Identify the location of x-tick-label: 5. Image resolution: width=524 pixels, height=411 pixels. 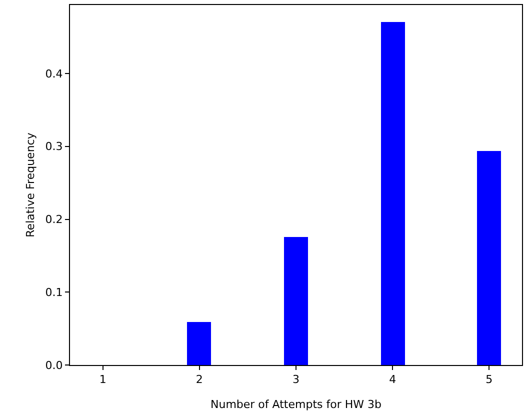
(489, 379).